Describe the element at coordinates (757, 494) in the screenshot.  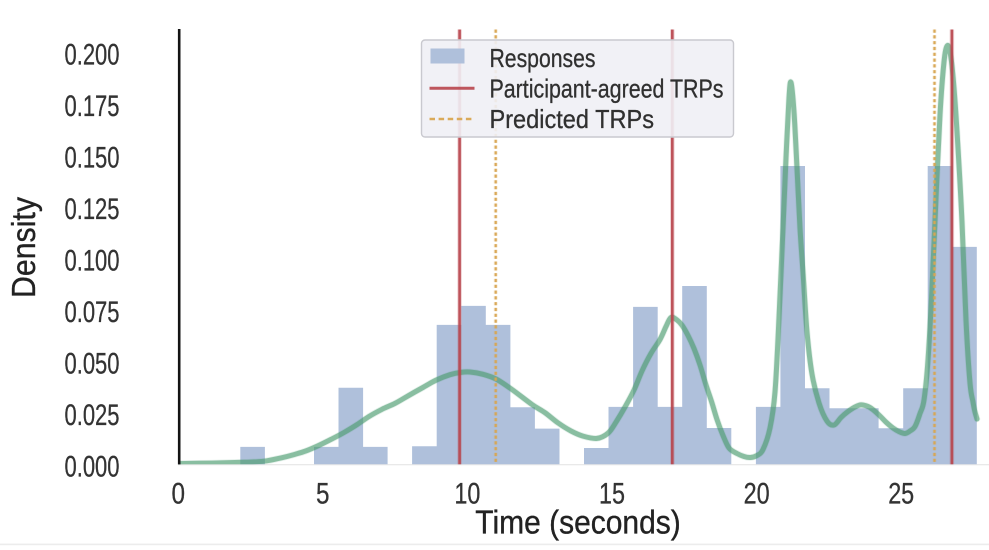
I see `svg-text: 20` at that location.